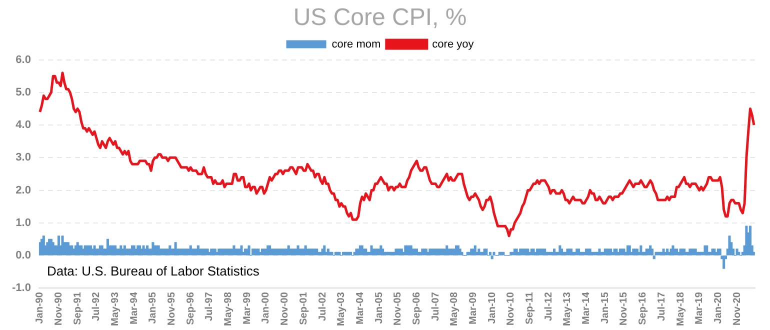 This screenshot has height=330, width=770. Describe the element at coordinates (58, 309) in the screenshot. I see `x-tick-label: Nov-90` at that location.